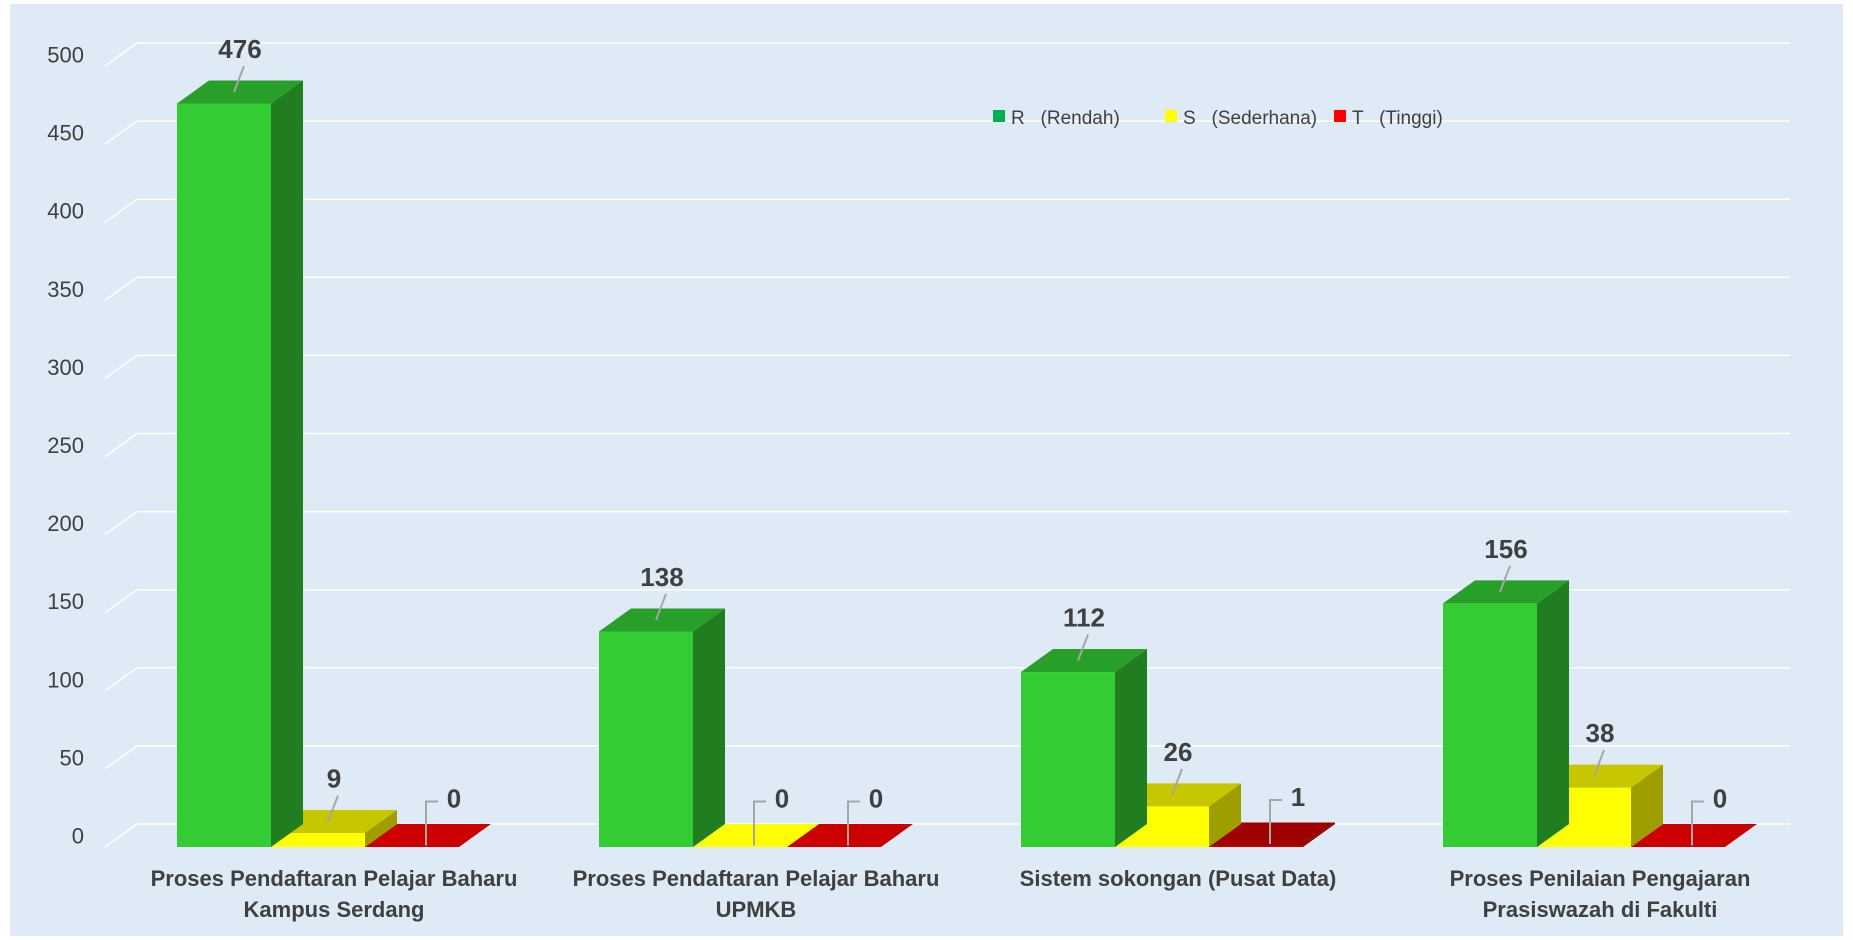 The width and height of the screenshot is (1853, 940). I want to click on y-tick-label: 300, so click(65, 367).